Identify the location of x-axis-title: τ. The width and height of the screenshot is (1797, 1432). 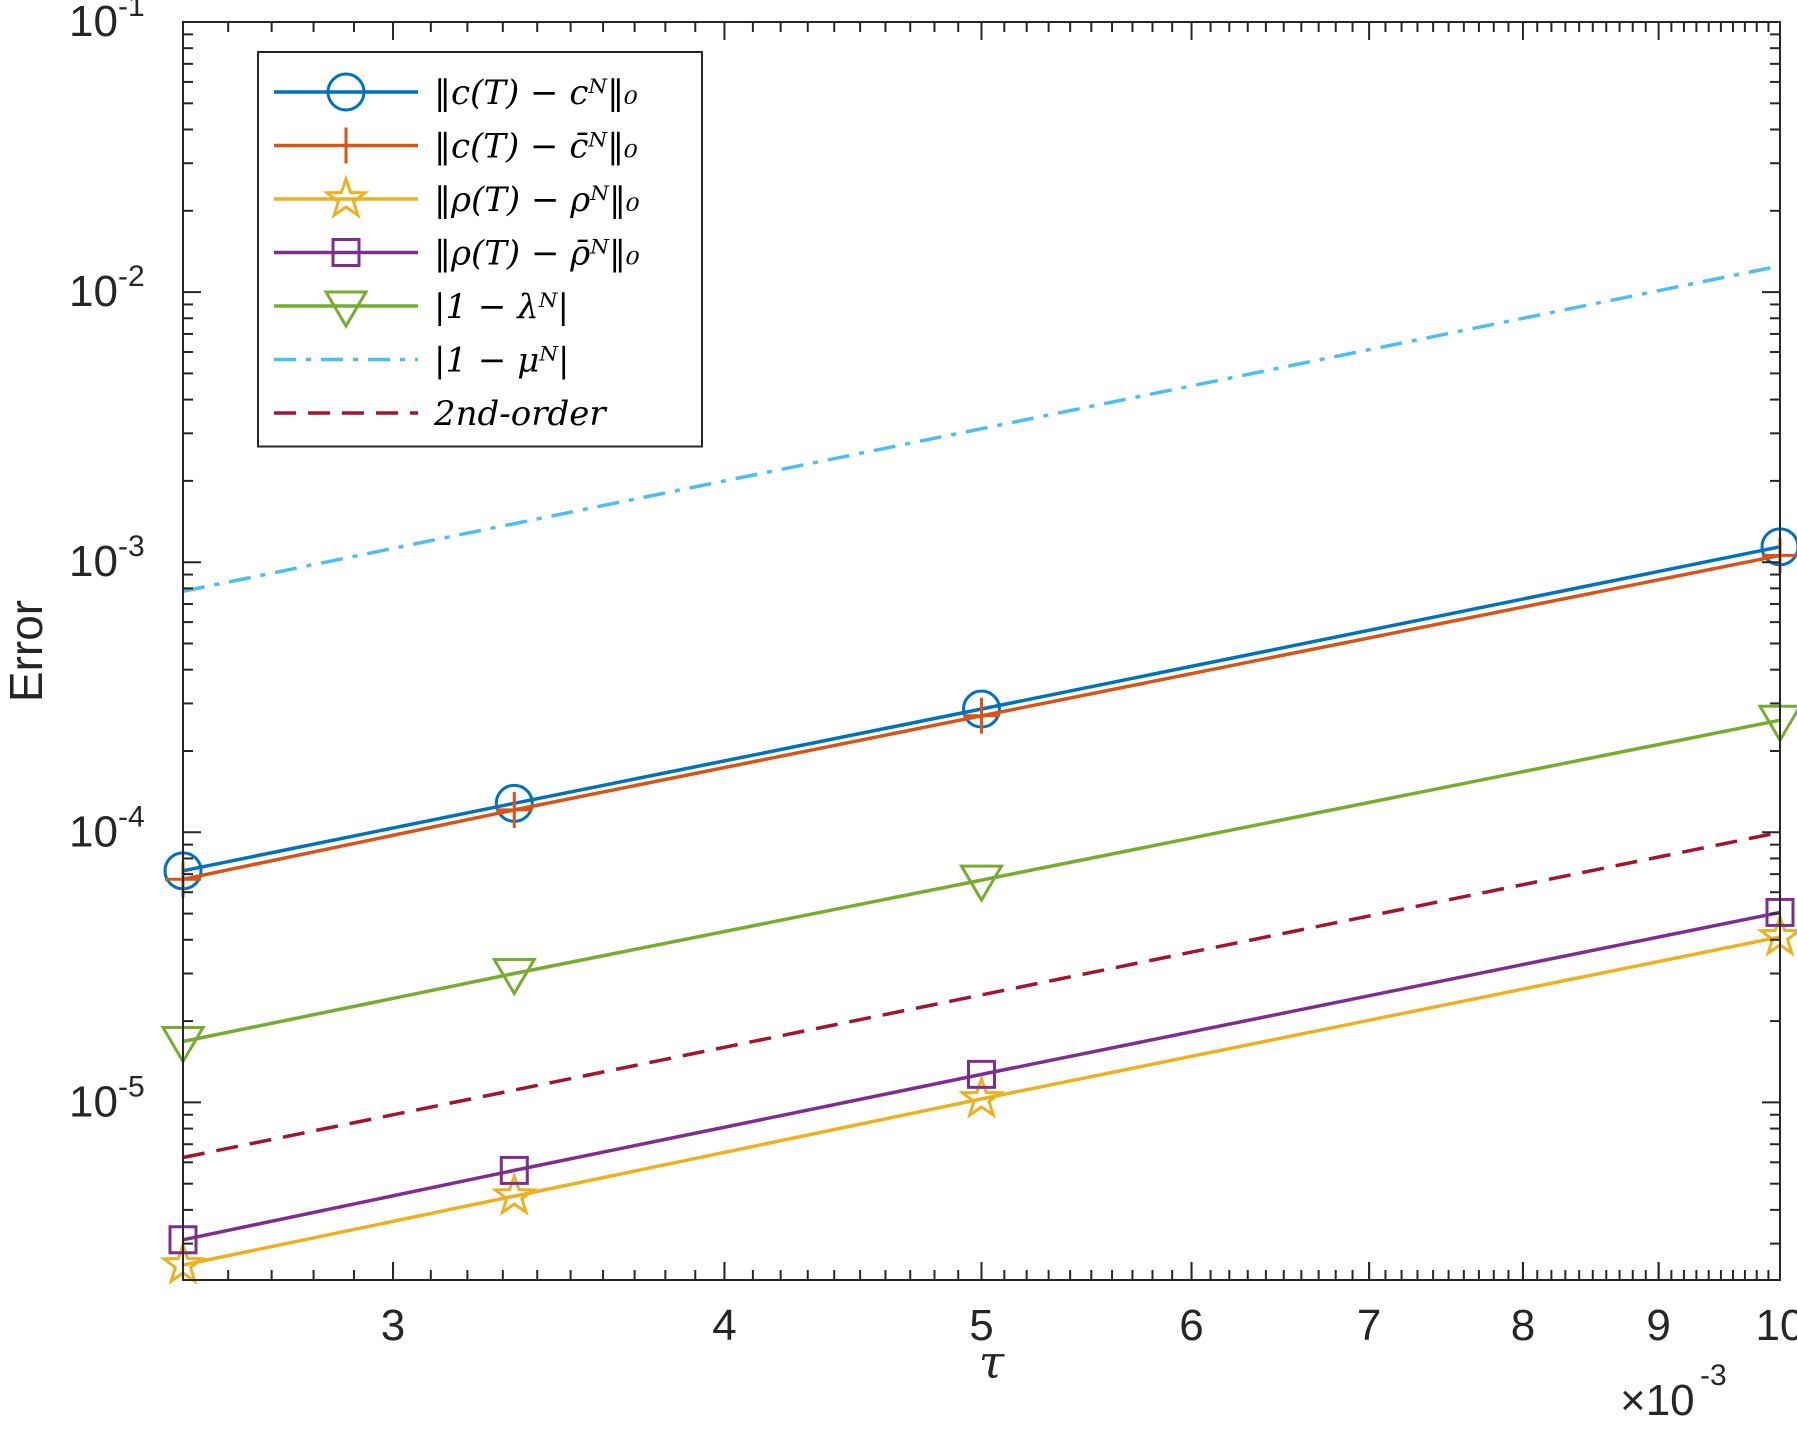
(992, 1362).